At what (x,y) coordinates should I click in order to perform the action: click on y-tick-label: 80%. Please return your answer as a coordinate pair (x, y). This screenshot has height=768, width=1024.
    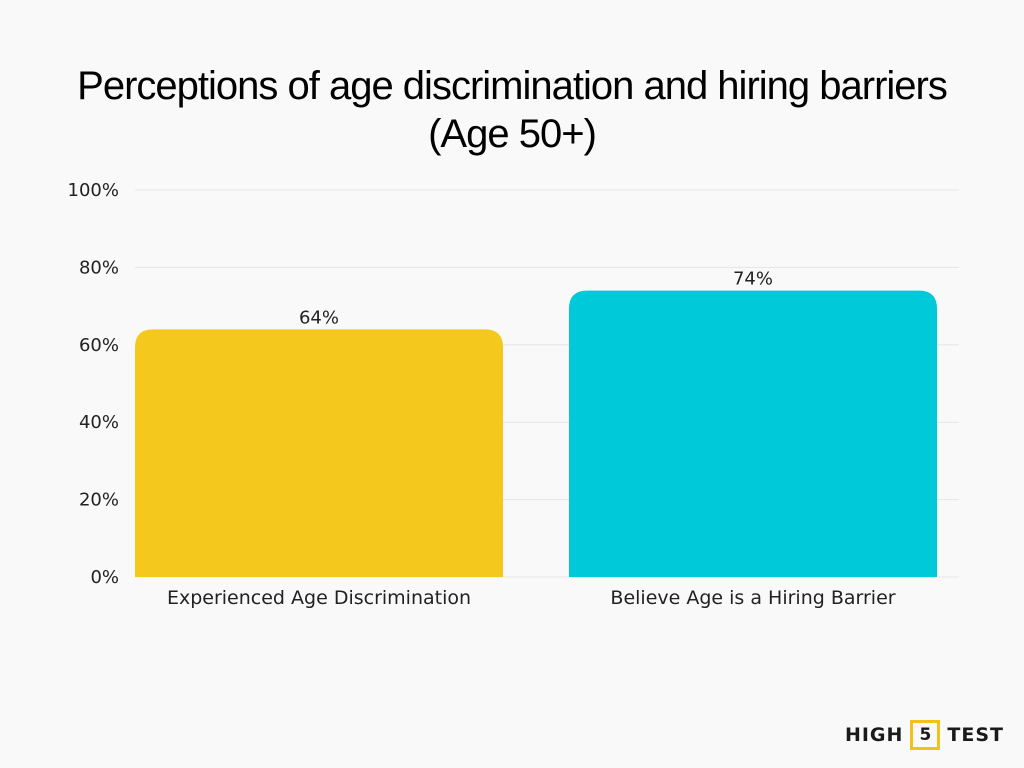
    Looking at the image, I should click on (99, 267).